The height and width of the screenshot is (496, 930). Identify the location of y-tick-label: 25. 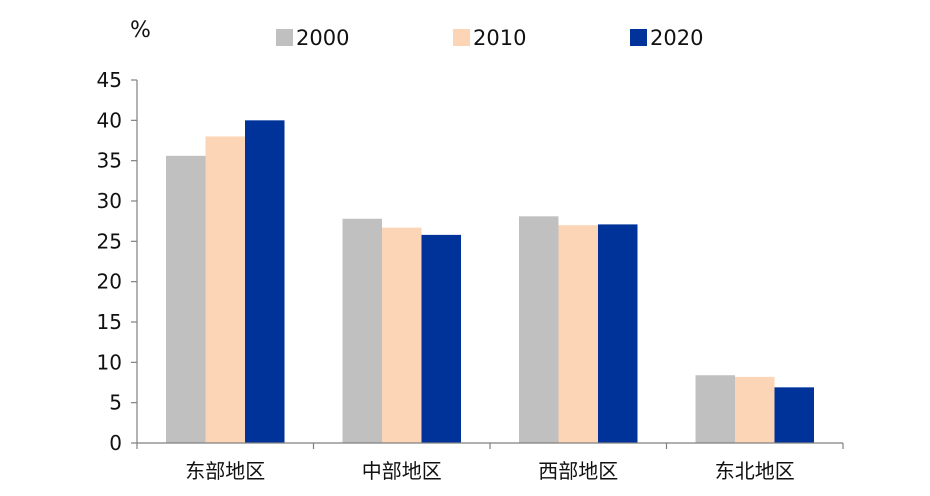
(109, 241).